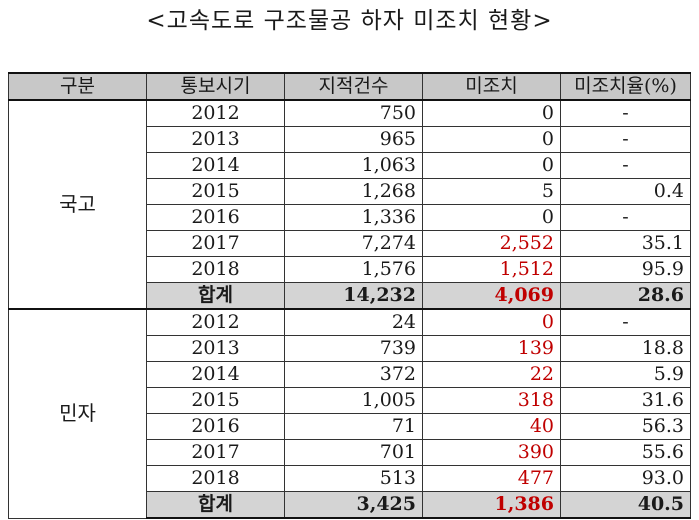  What do you see at coordinates (215, 86) in the screenshot?
I see `header-notice-year: 통보시기` at bounding box center [215, 86].